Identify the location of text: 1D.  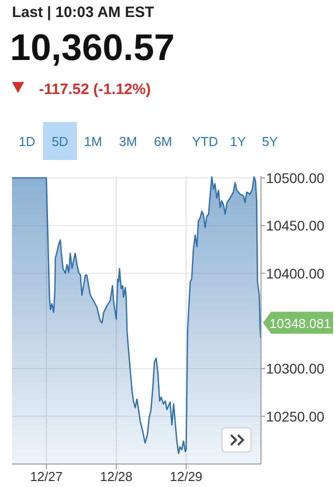
(27, 141).